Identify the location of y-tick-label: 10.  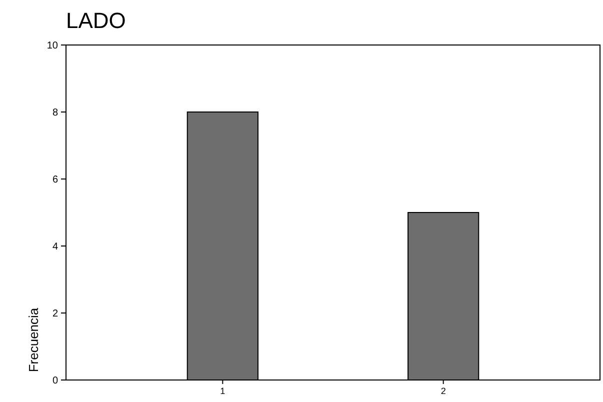
(52, 46).